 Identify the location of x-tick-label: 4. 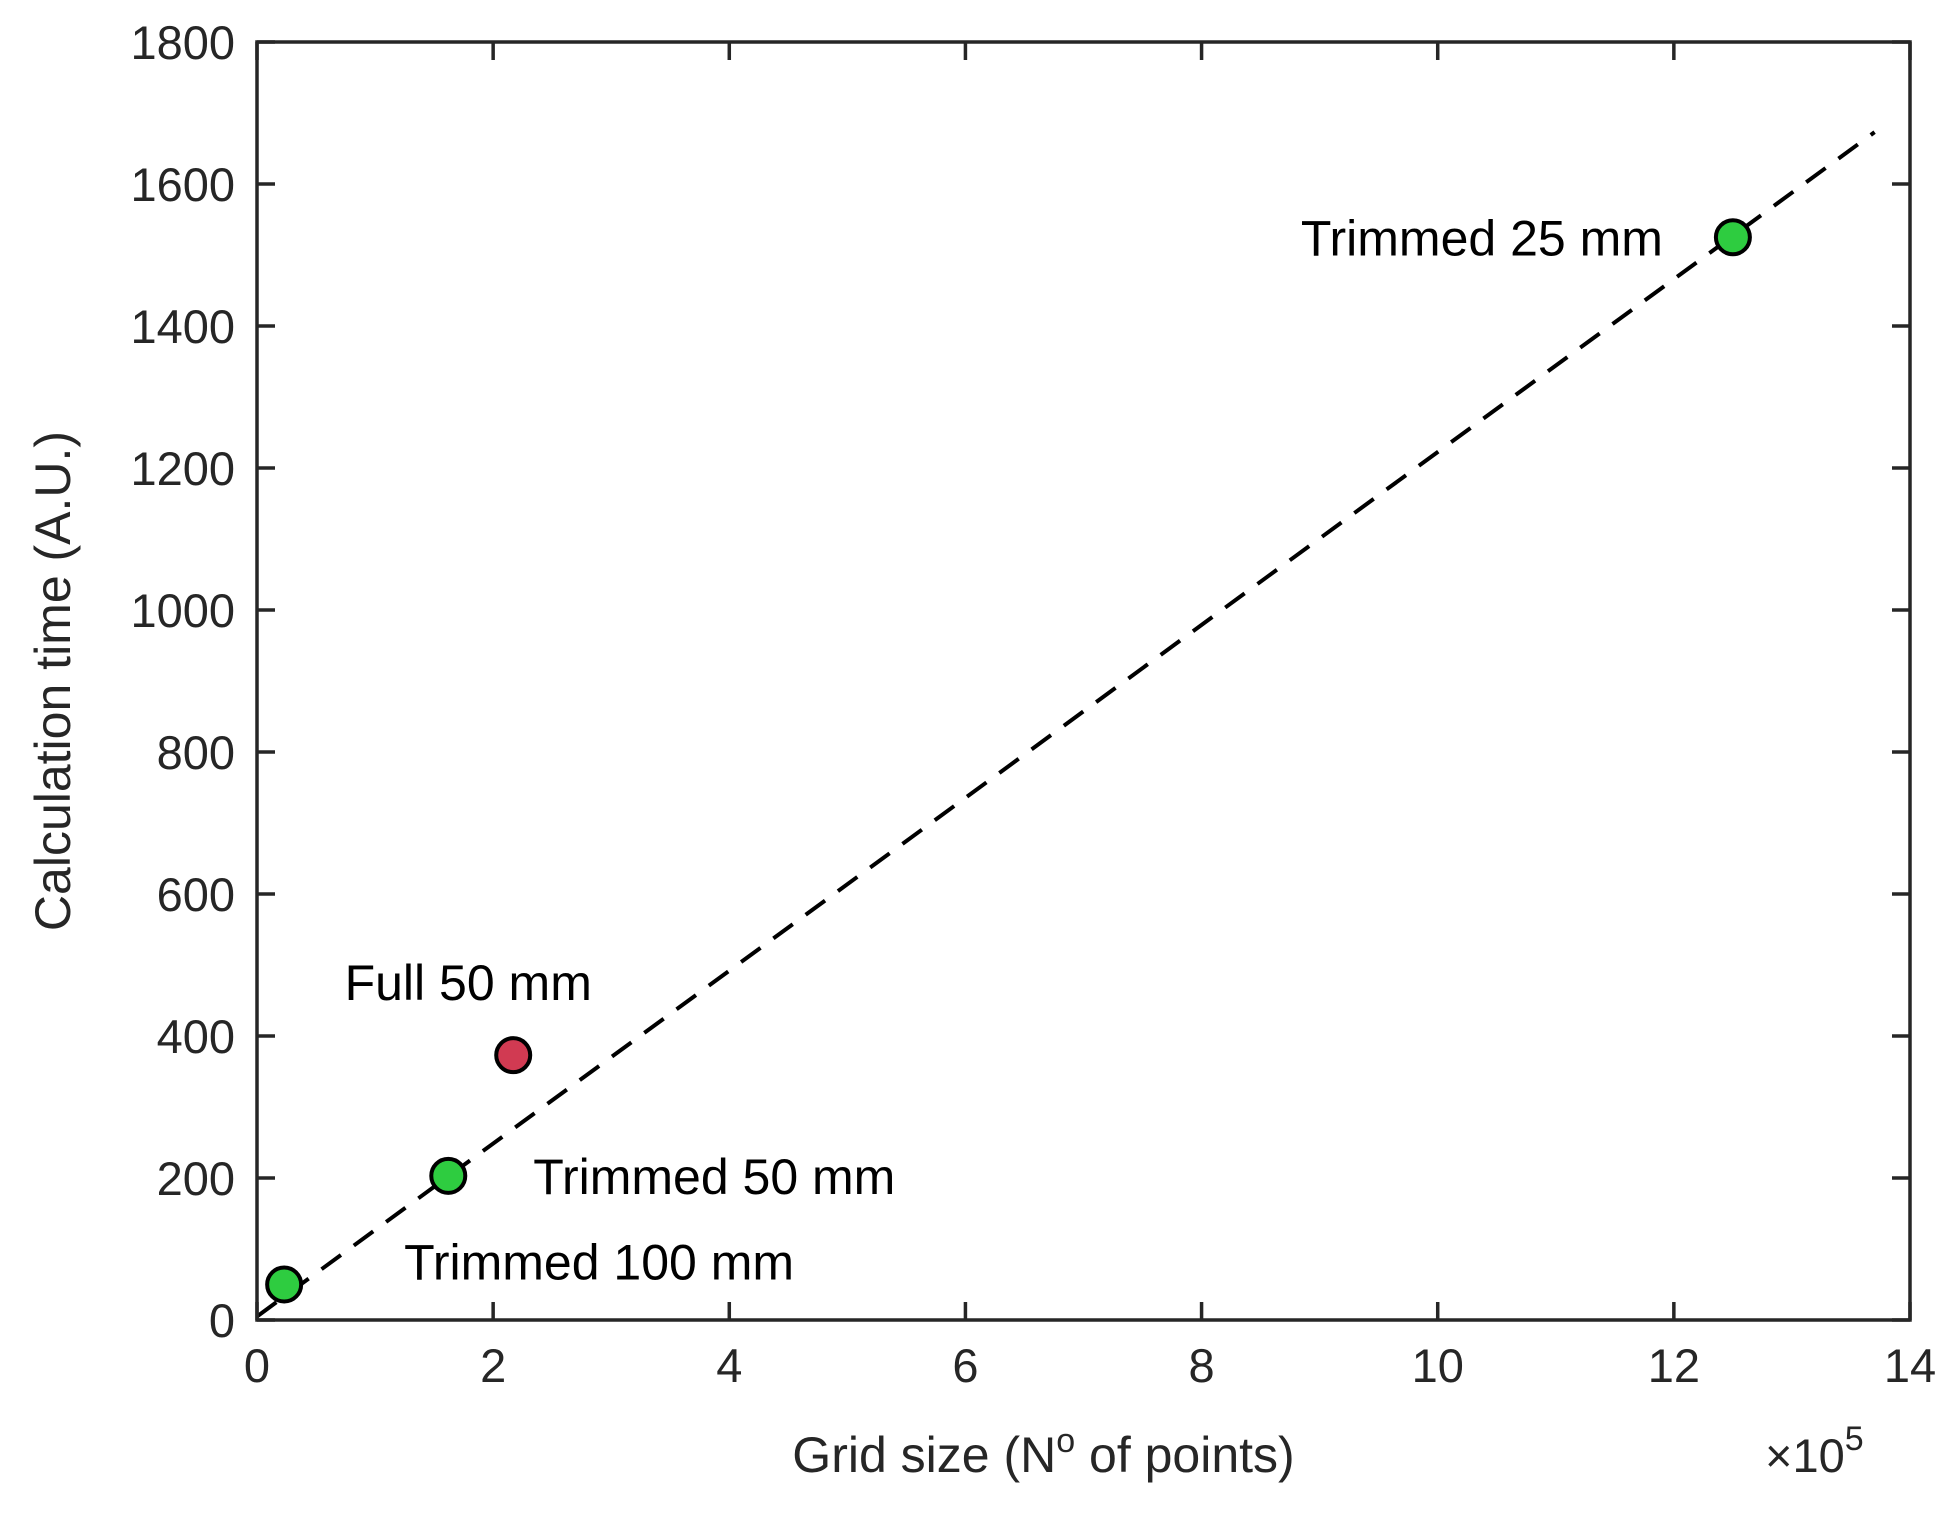
(729, 1365).